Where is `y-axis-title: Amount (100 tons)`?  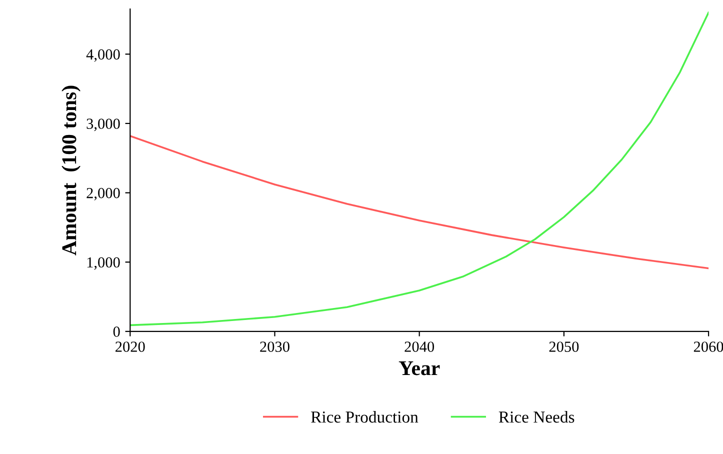
y-axis-title: Amount (100 tons) is located at coordinates (71, 171).